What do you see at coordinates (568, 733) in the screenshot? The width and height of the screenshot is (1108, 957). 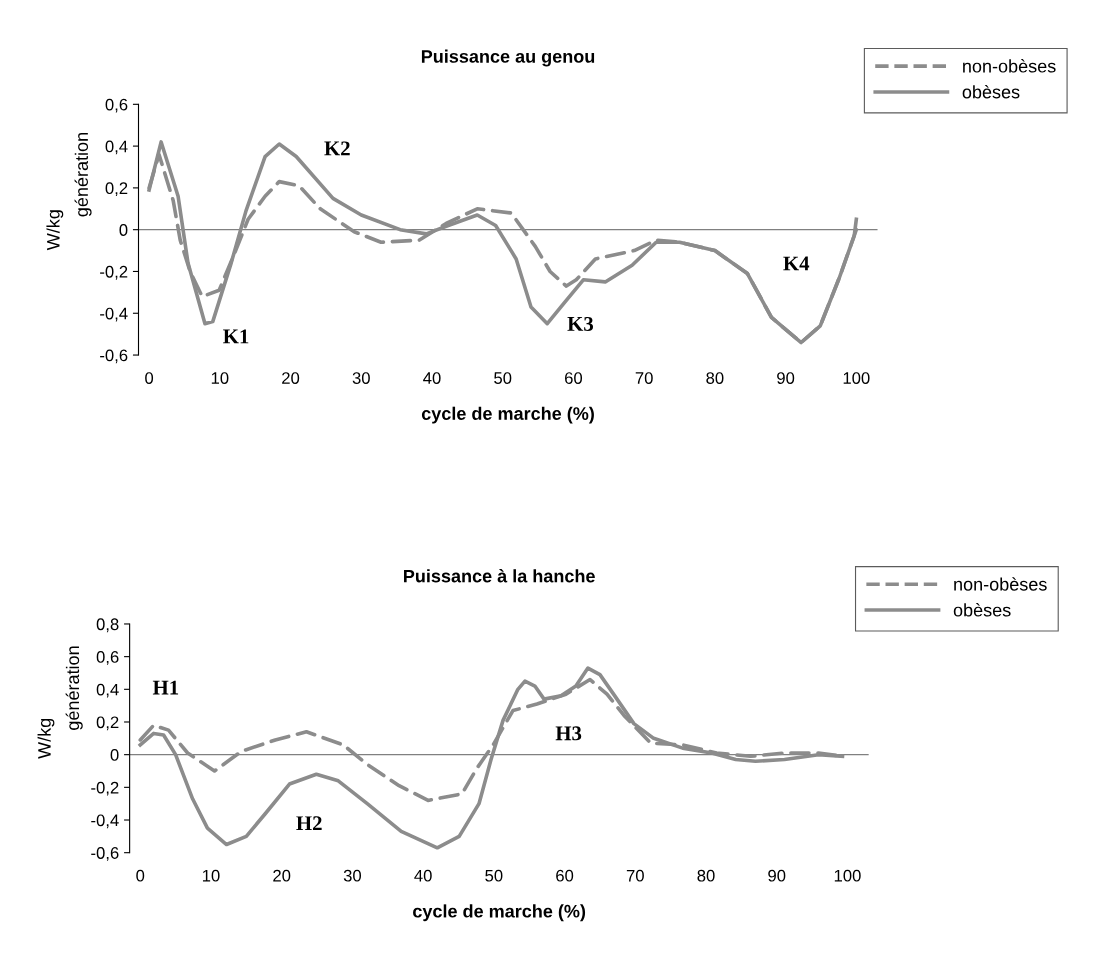 I see `annotation: H3` at bounding box center [568, 733].